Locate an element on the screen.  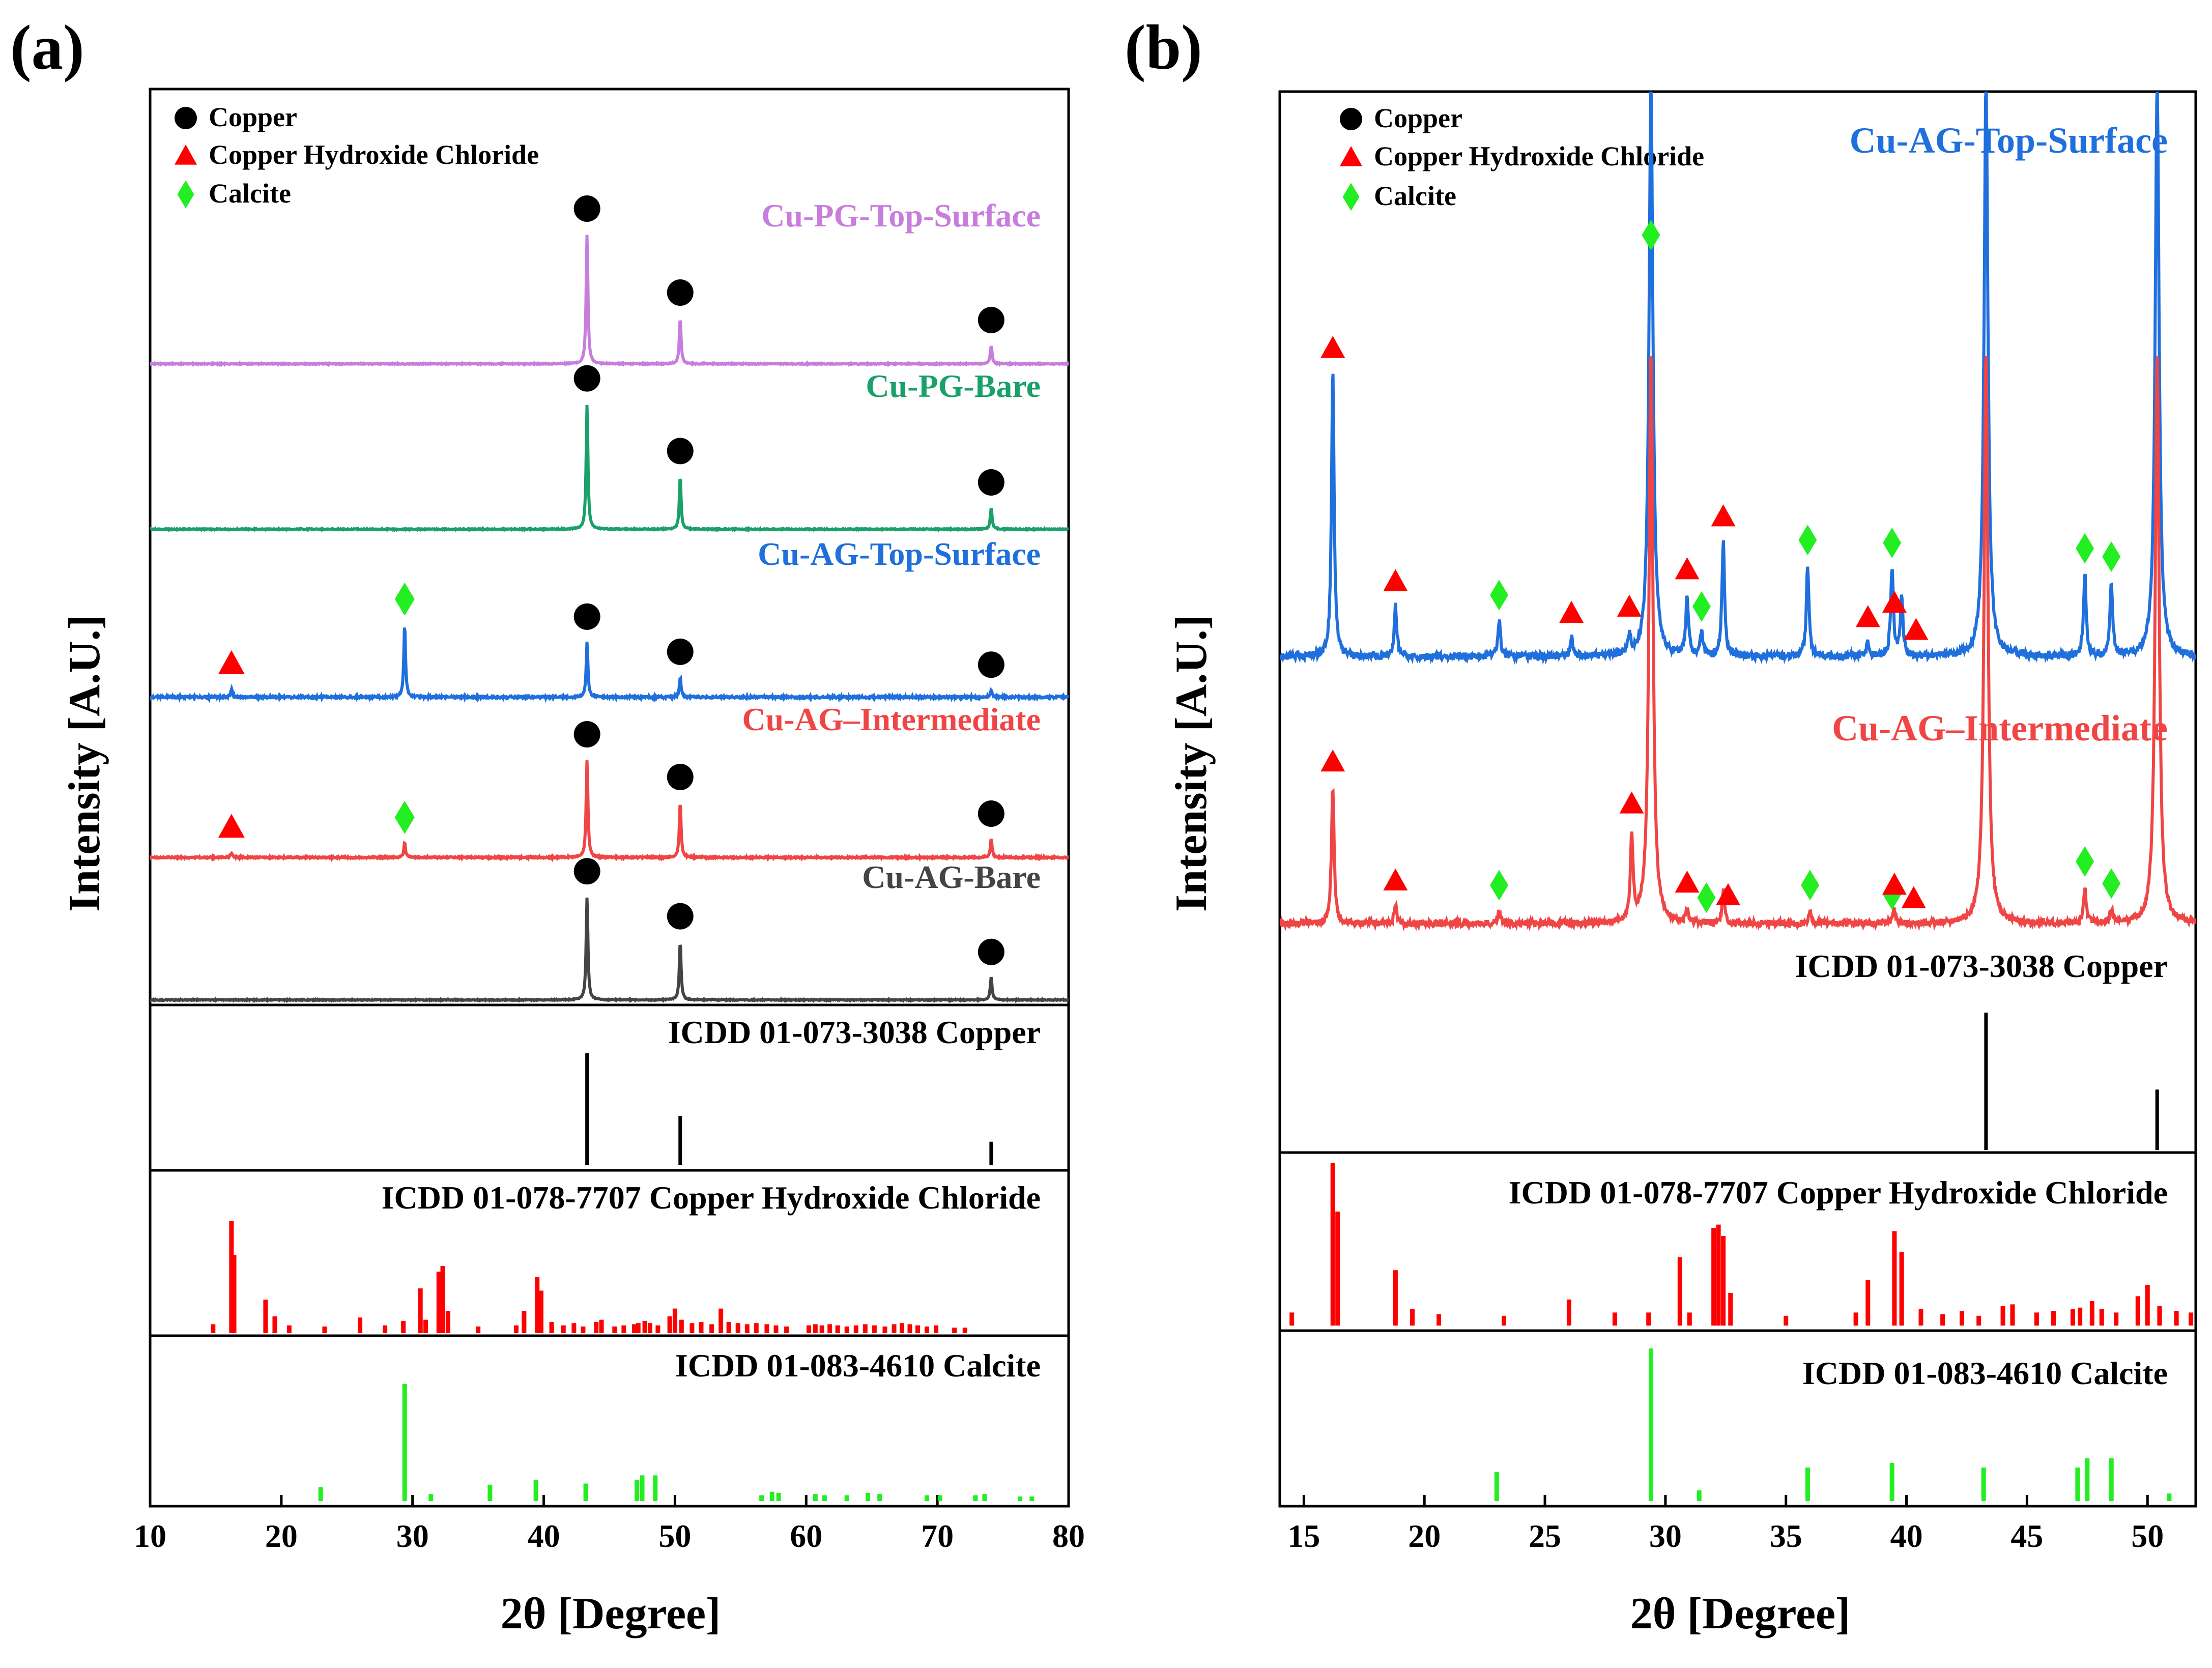
x-tick-label-35: 35 is located at coordinates (1786, 1536).